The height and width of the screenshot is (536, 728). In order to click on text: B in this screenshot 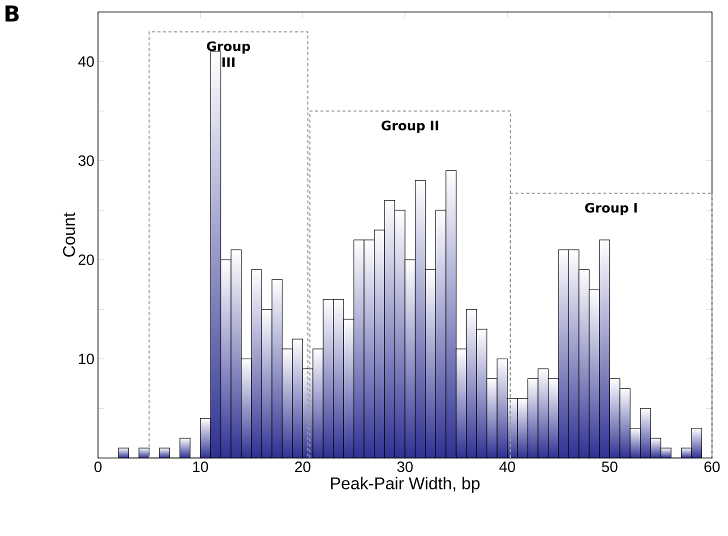, I will do `click(12, 14)`.